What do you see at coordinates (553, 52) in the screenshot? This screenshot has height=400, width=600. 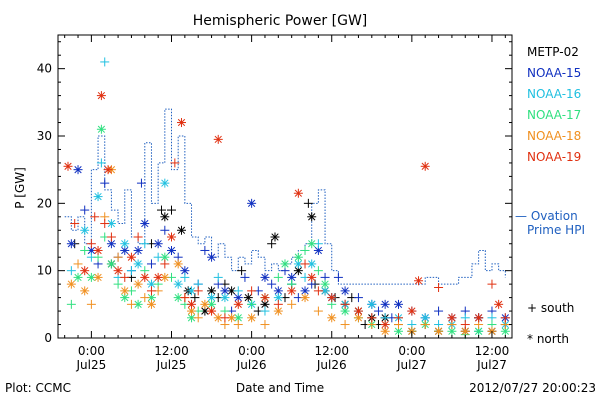 I see `legend-entry: METP-02` at bounding box center [553, 52].